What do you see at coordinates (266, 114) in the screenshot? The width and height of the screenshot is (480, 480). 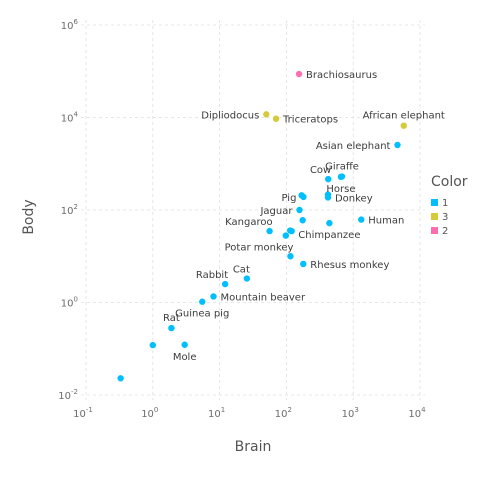 I see `point-dipliodocus` at bounding box center [266, 114].